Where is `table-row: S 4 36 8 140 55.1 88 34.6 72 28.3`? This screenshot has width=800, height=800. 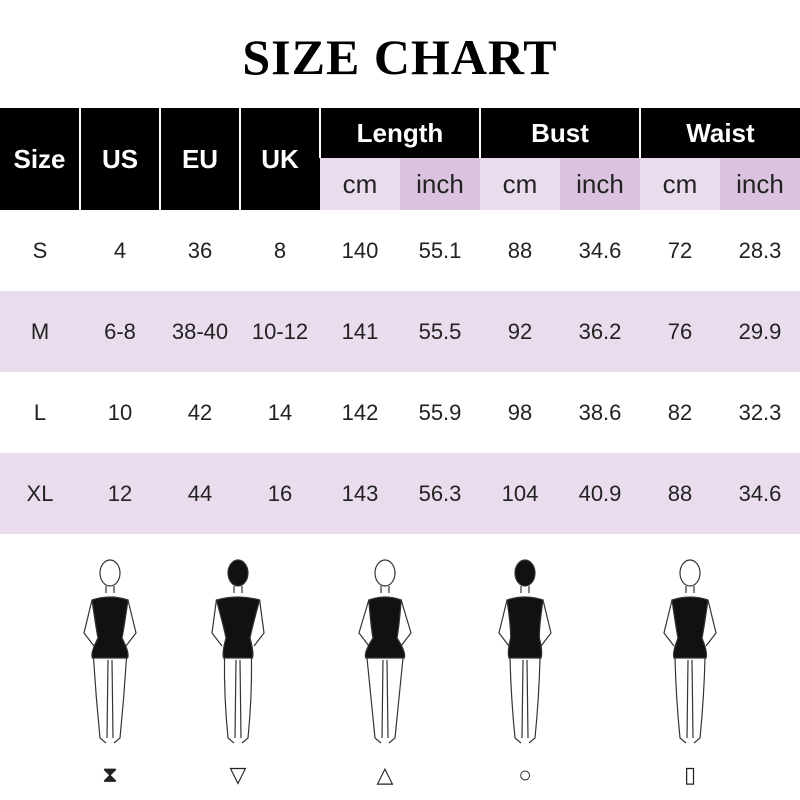 table-row: S 4 36 8 140 55.1 88 34.6 72 28.3 is located at coordinates (400, 250).